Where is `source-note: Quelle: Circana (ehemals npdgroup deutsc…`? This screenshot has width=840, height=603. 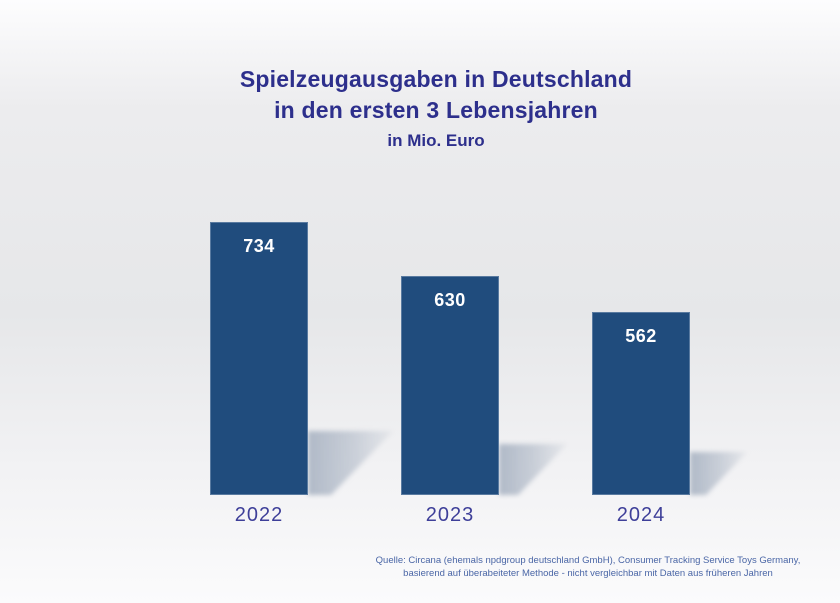 source-note: Quelle: Circana (ehemals npdgroup deutsc… is located at coordinates (588, 567).